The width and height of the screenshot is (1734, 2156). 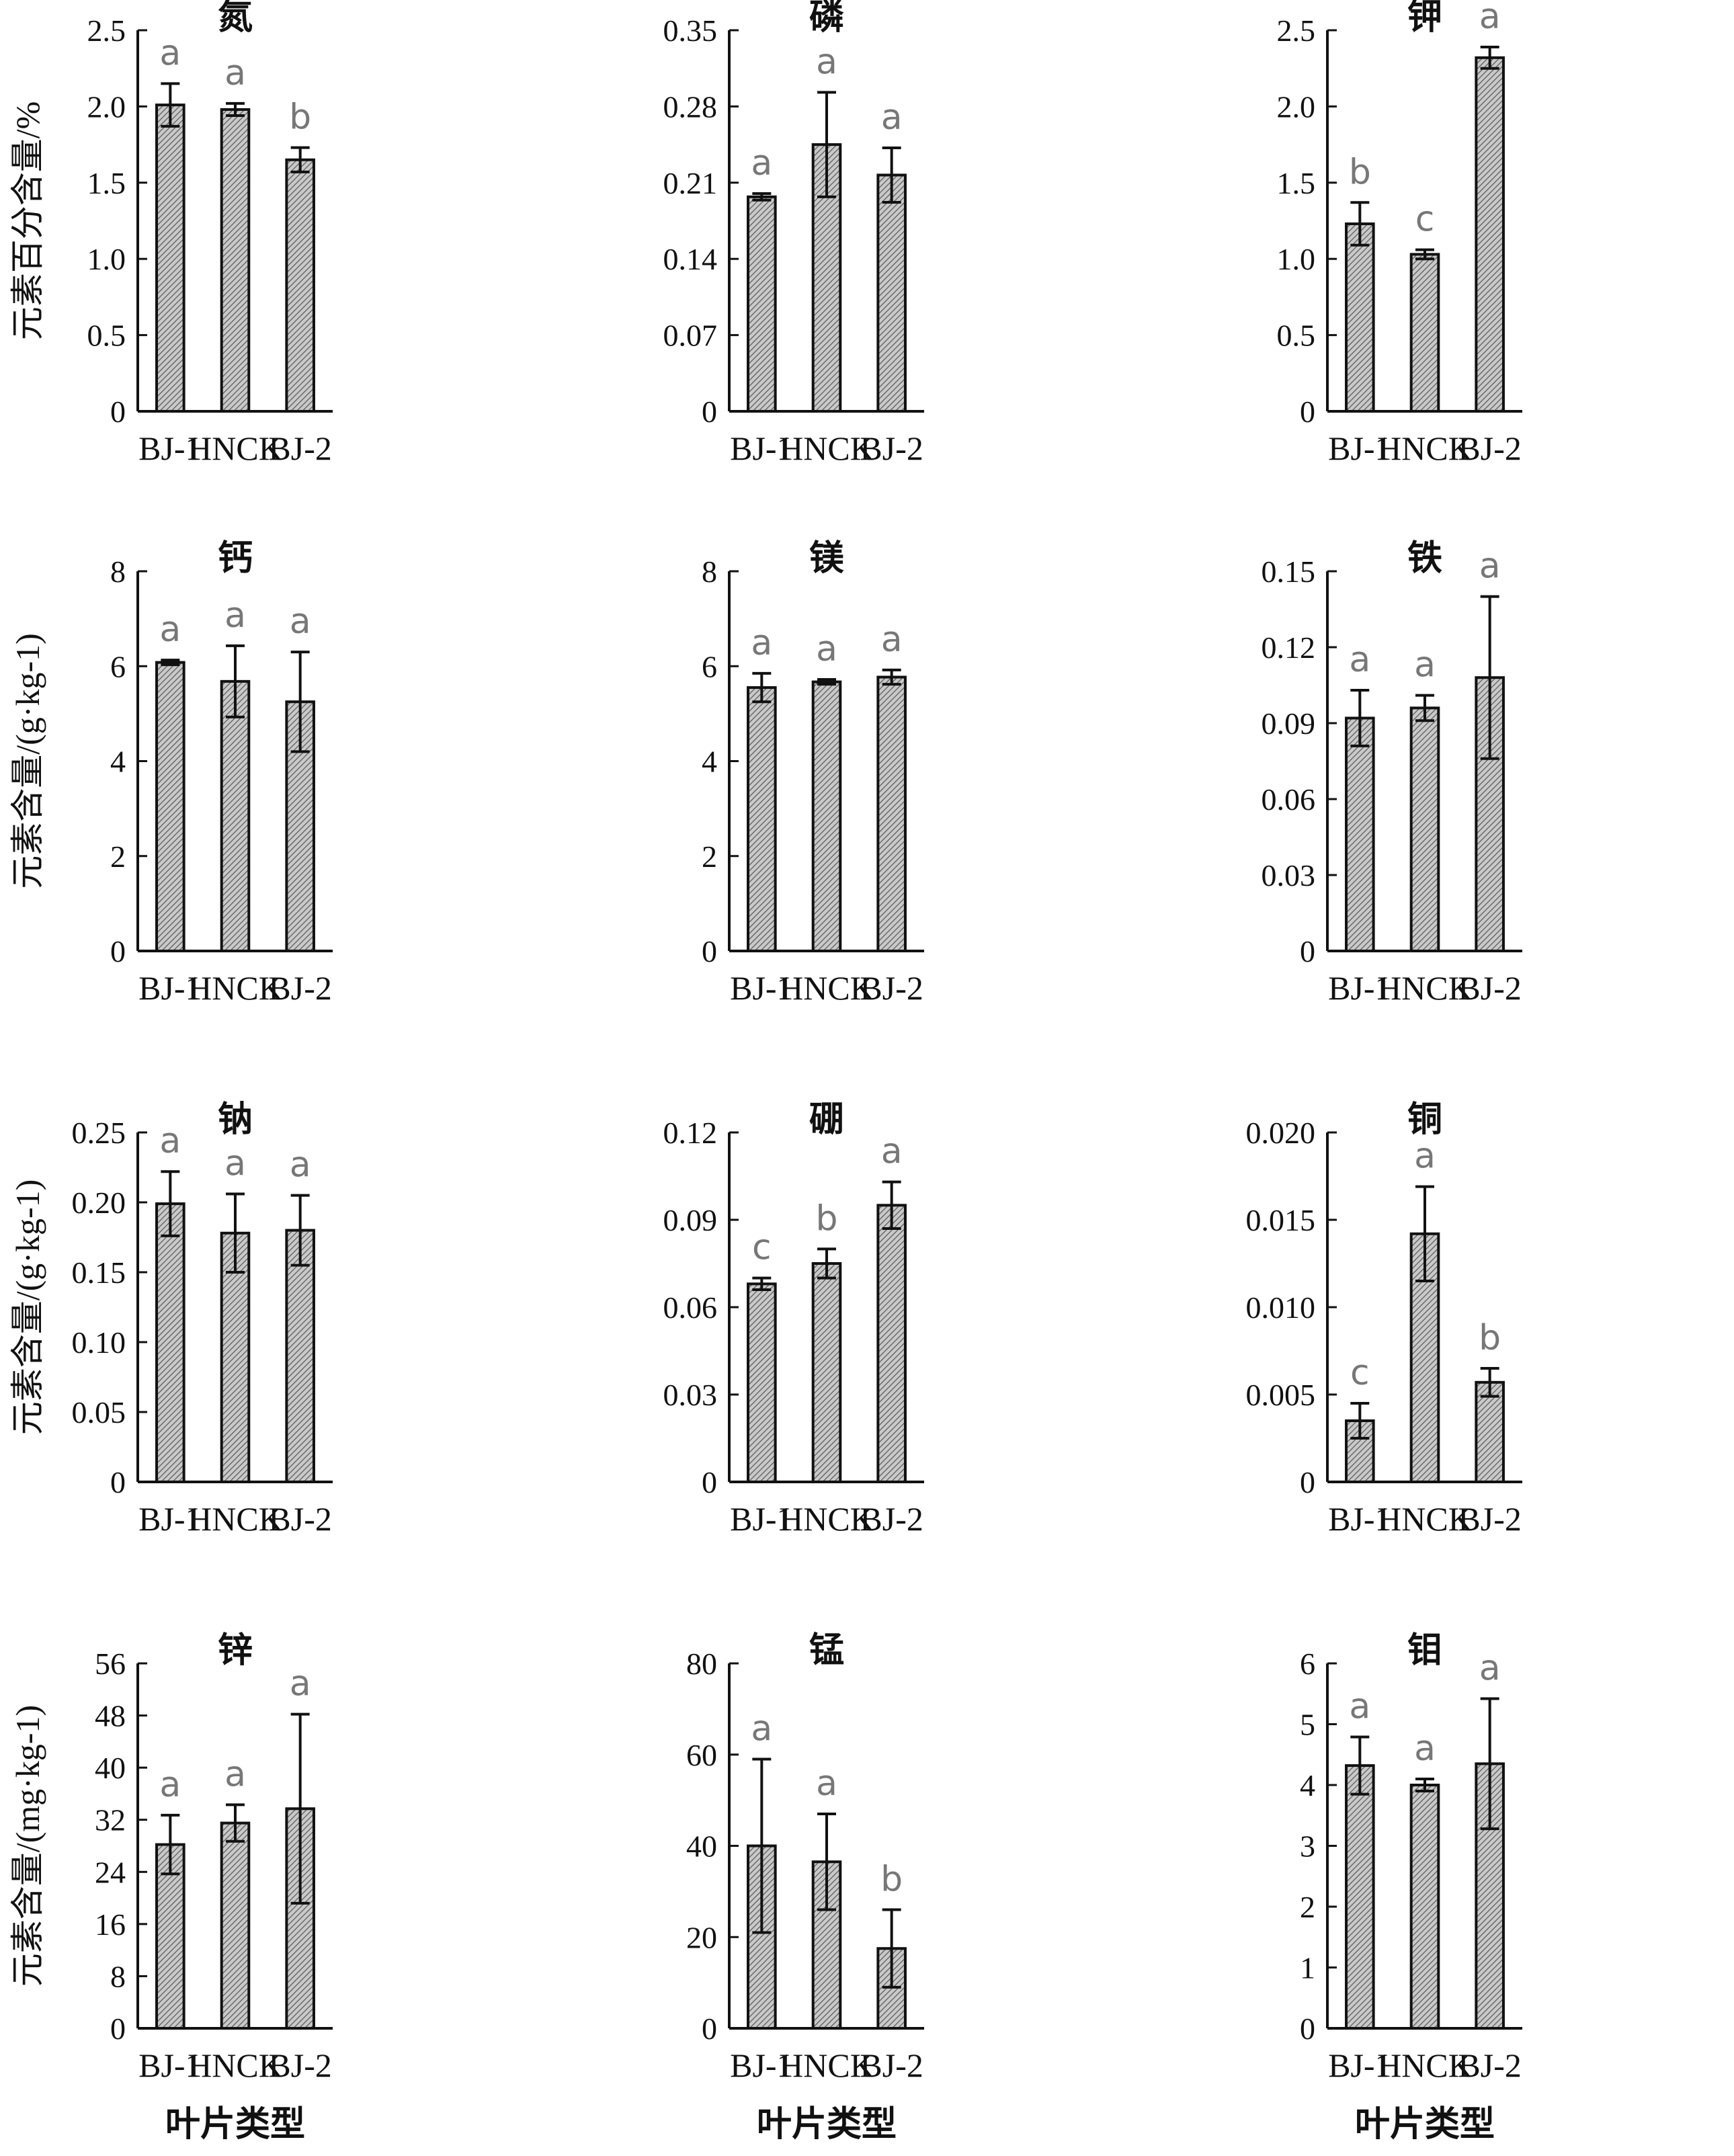 I want to click on y-tick-label: 0.28, so click(x=690, y=106).